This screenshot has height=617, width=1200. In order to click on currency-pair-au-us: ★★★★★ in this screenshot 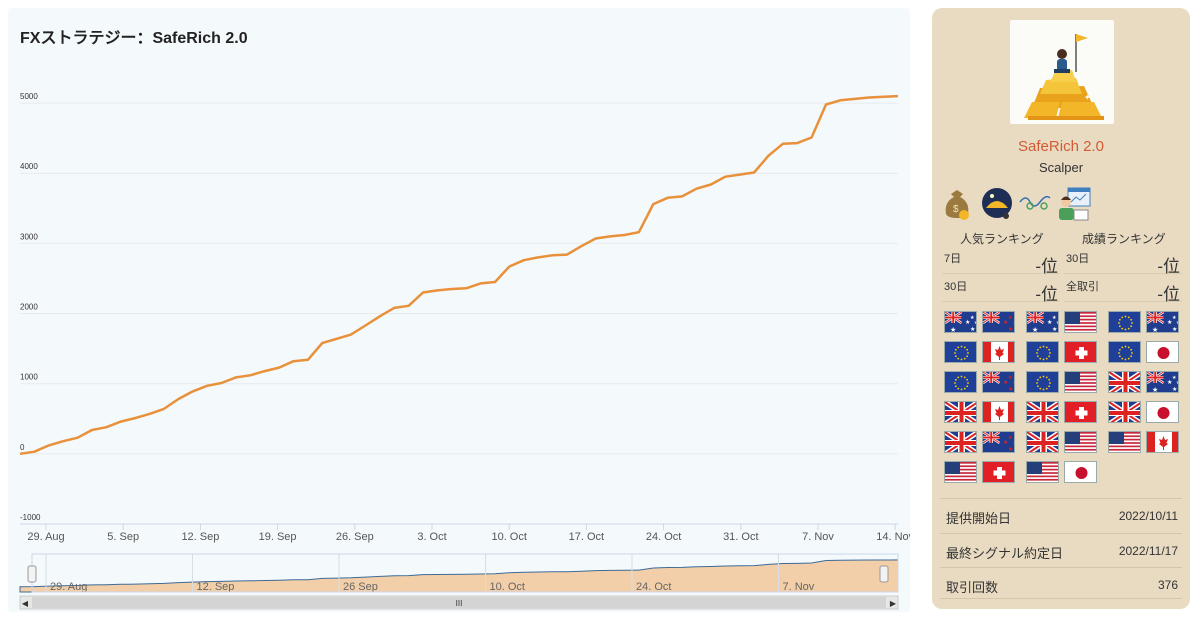, I will do `click(1063, 323)`.